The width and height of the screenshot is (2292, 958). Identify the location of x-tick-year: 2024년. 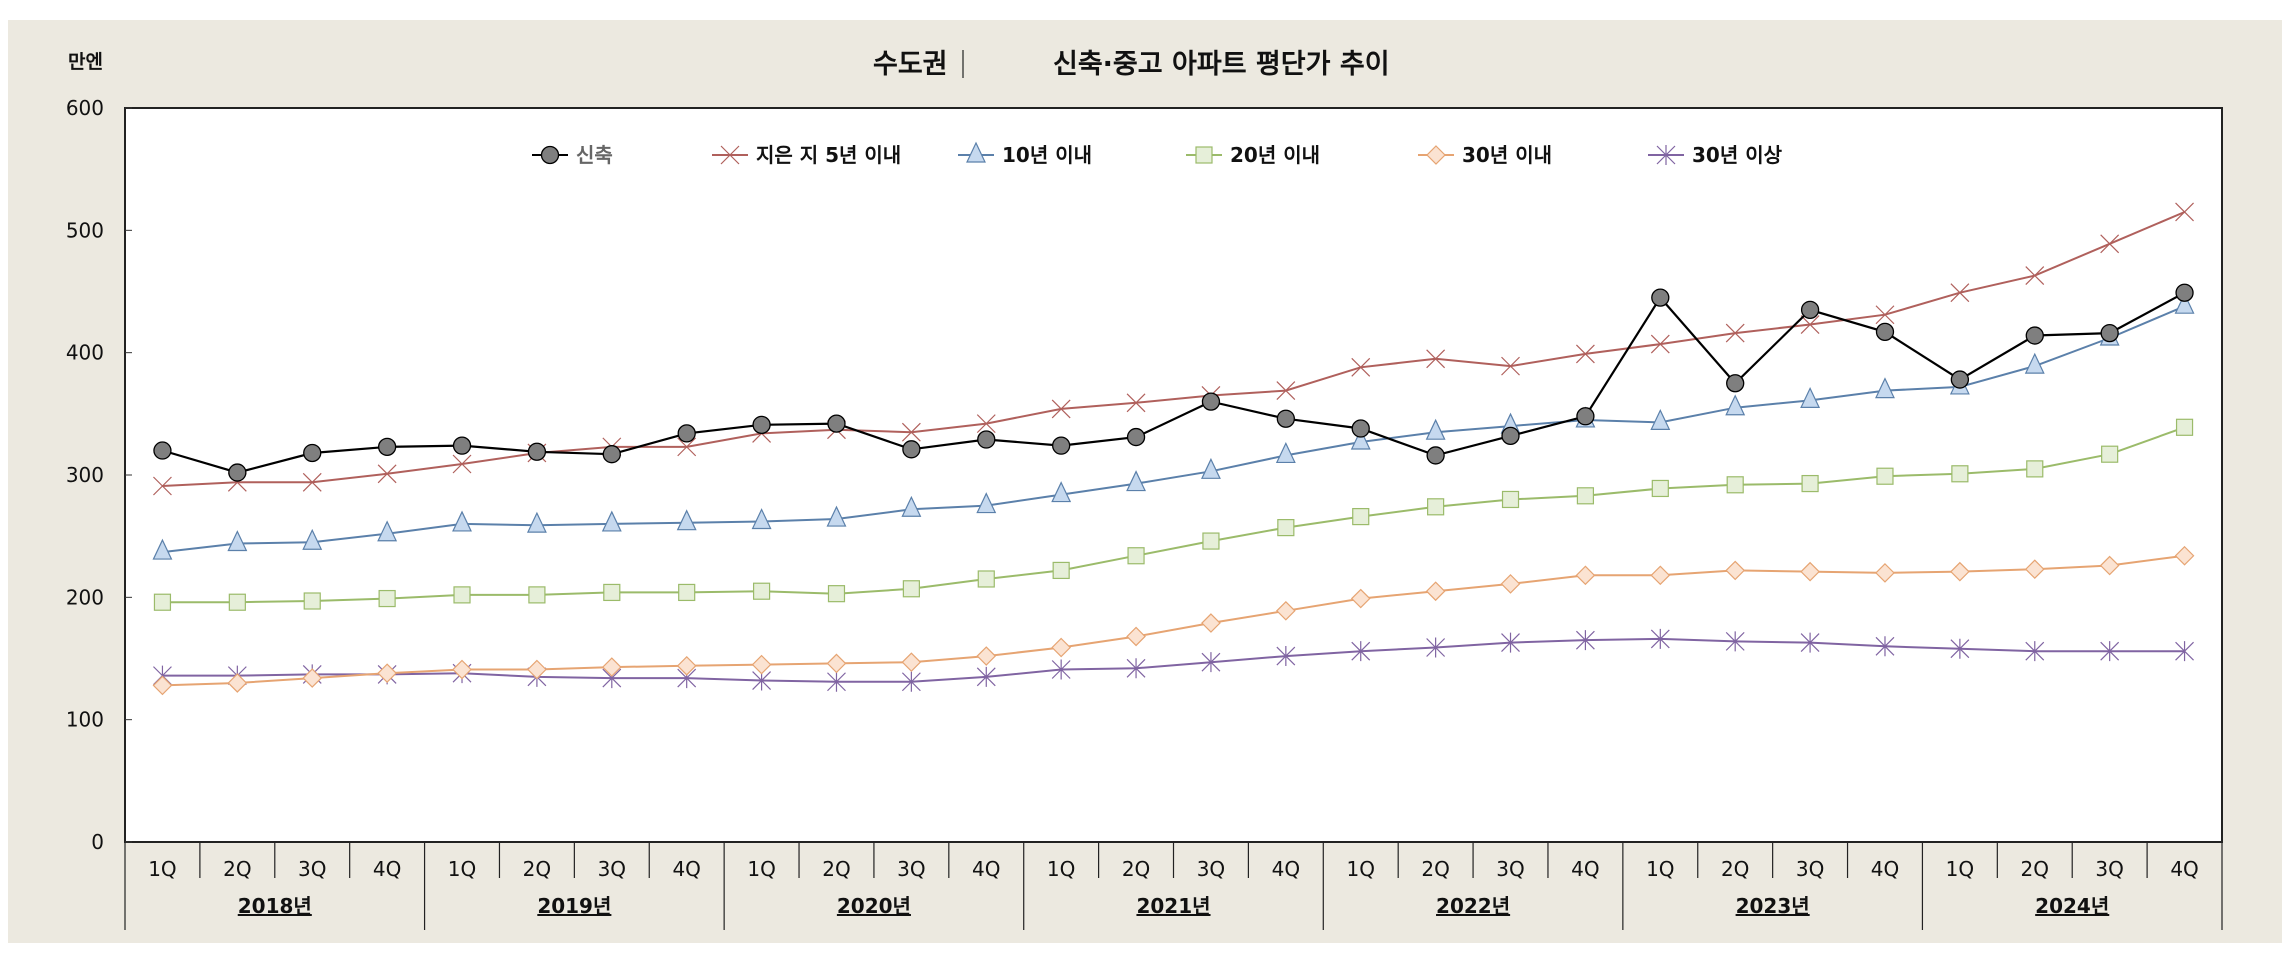
(2072, 906).